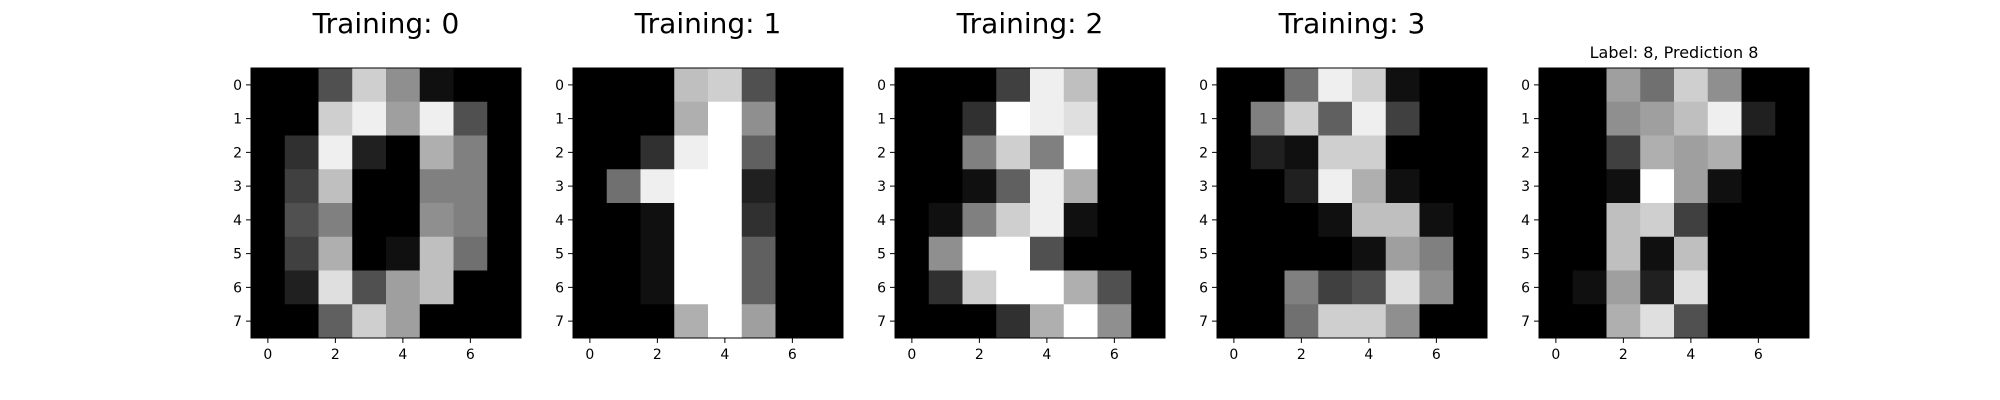 This screenshot has height=400, width=2000. I want to click on x-tick-label: 2, so click(1301, 355).